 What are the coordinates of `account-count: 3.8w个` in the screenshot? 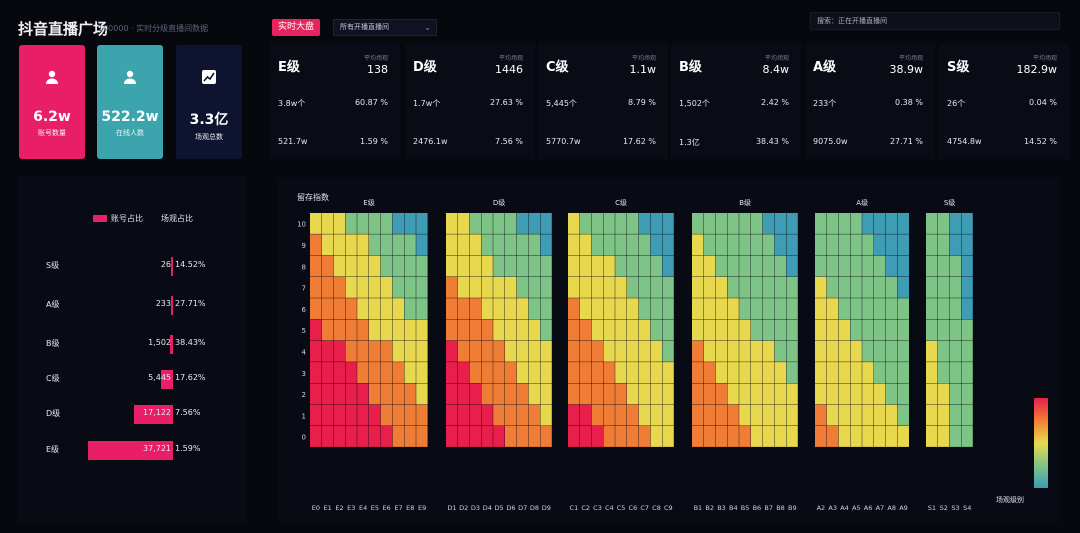 It's located at (292, 103).